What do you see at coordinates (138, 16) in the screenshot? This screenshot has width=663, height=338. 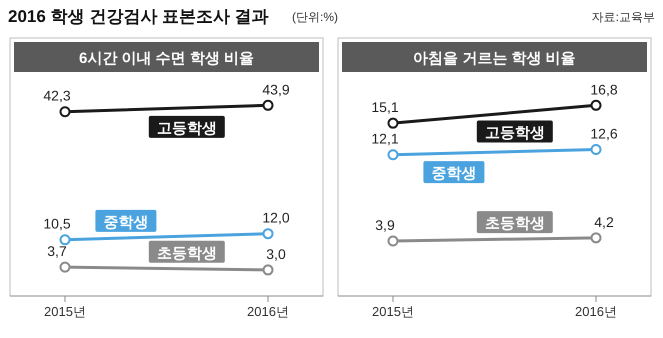 I see `text: 2016 학생 건강검사 표본조사 결과` at bounding box center [138, 16].